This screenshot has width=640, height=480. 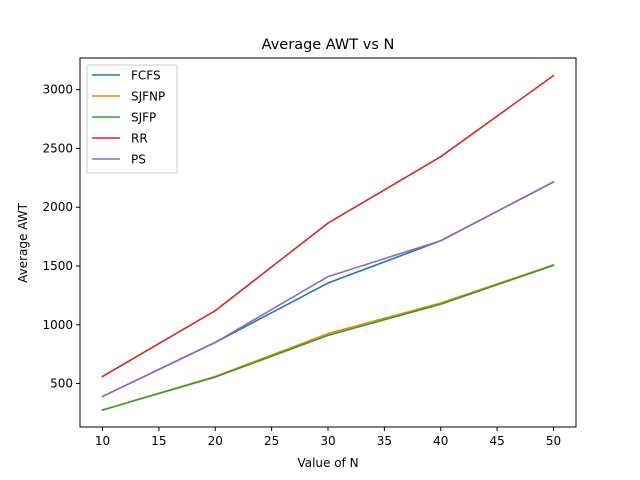 What do you see at coordinates (553, 441) in the screenshot?
I see `x-tick-label: 50` at bounding box center [553, 441].